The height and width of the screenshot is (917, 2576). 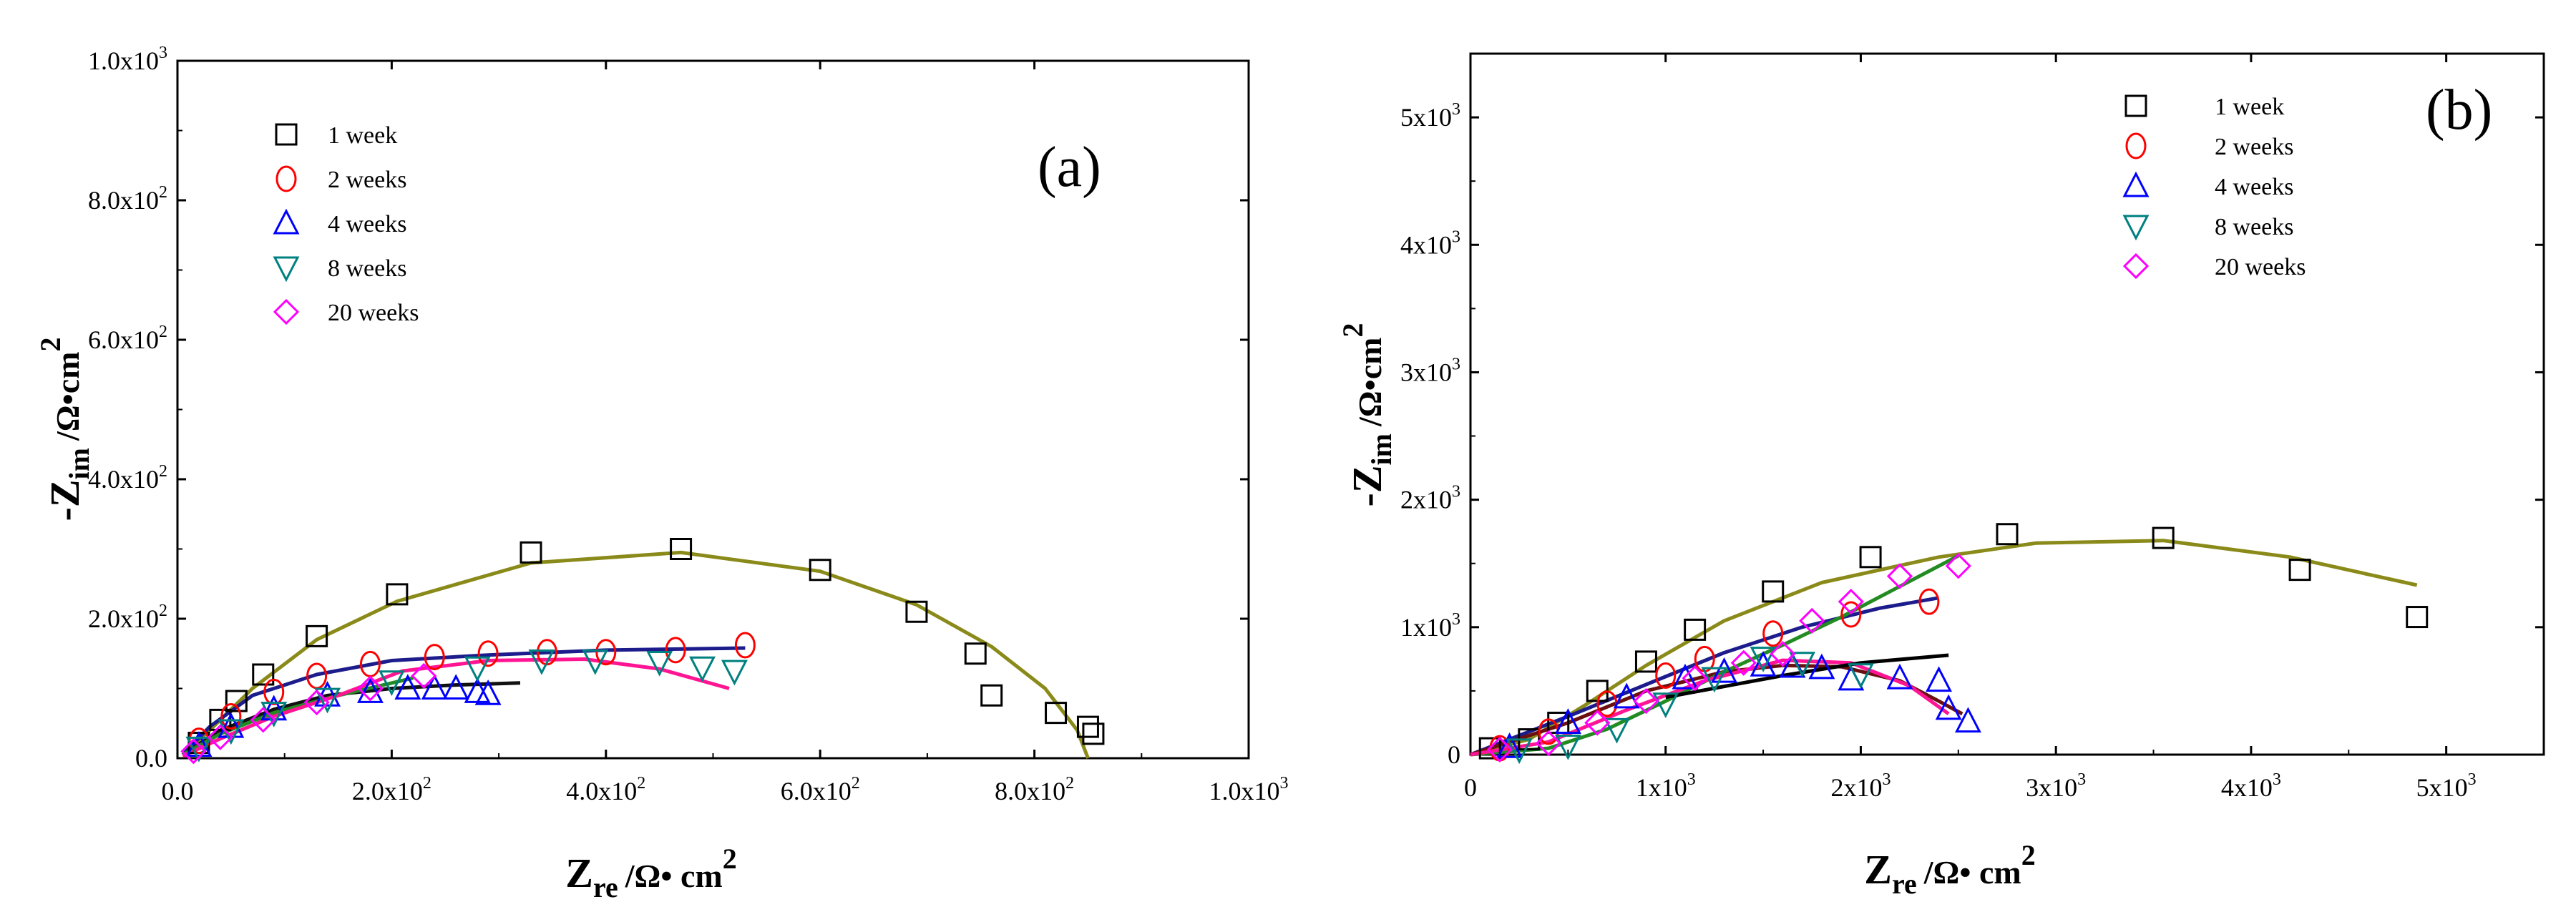 I want to click on x-tick-mantissa: 2x10, so click(x=1856, y=787).